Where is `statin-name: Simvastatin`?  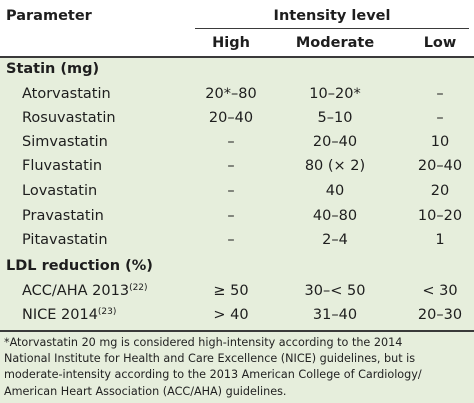
statin-name: Simvastatin is located at coordinates (65, 142).